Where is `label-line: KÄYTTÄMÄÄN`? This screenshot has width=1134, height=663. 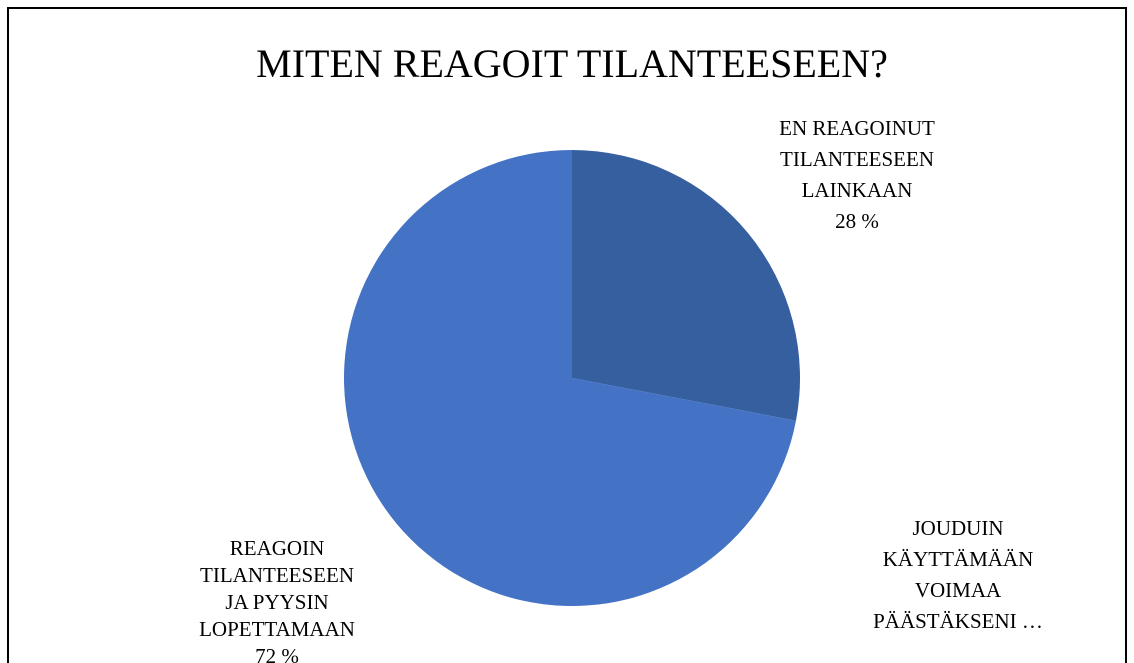
label-line: KÄYTTÄMÄÄN is located at coordinates (958, 559).